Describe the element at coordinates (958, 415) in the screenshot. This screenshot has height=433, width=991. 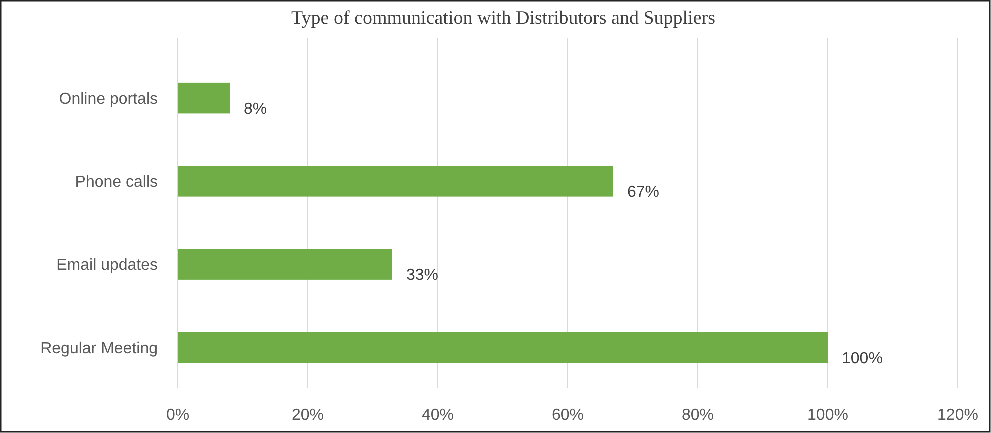
I see `x-tick-label: 120%` at that location.